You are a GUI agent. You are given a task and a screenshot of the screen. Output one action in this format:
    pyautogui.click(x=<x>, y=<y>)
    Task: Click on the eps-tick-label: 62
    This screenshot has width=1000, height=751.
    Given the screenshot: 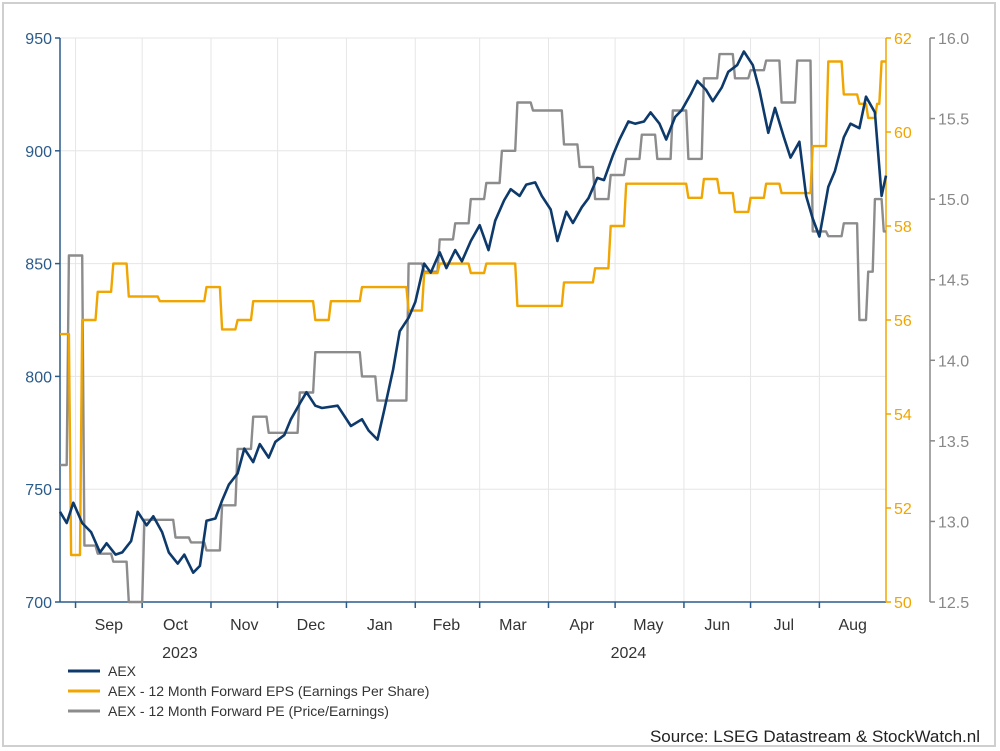 What is the action you would take?
    pyautogui.click(x=903, y=39)
    